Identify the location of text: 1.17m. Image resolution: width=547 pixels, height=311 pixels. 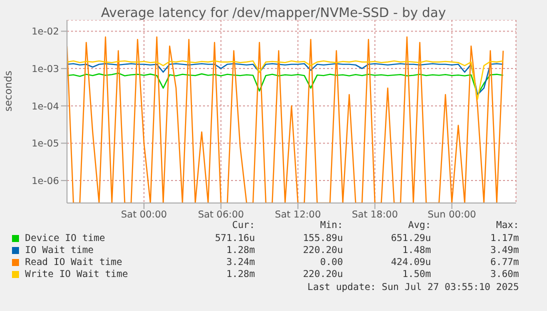
(504, 238).